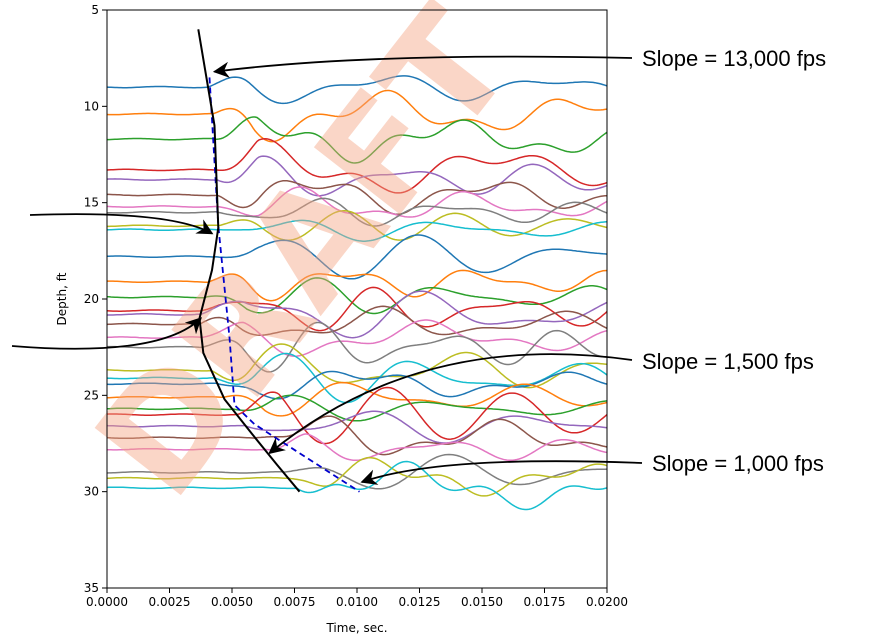 This screenshot has height=637, width=874. I want to click on x-tick-label: 0.0050, so click(232, 602).